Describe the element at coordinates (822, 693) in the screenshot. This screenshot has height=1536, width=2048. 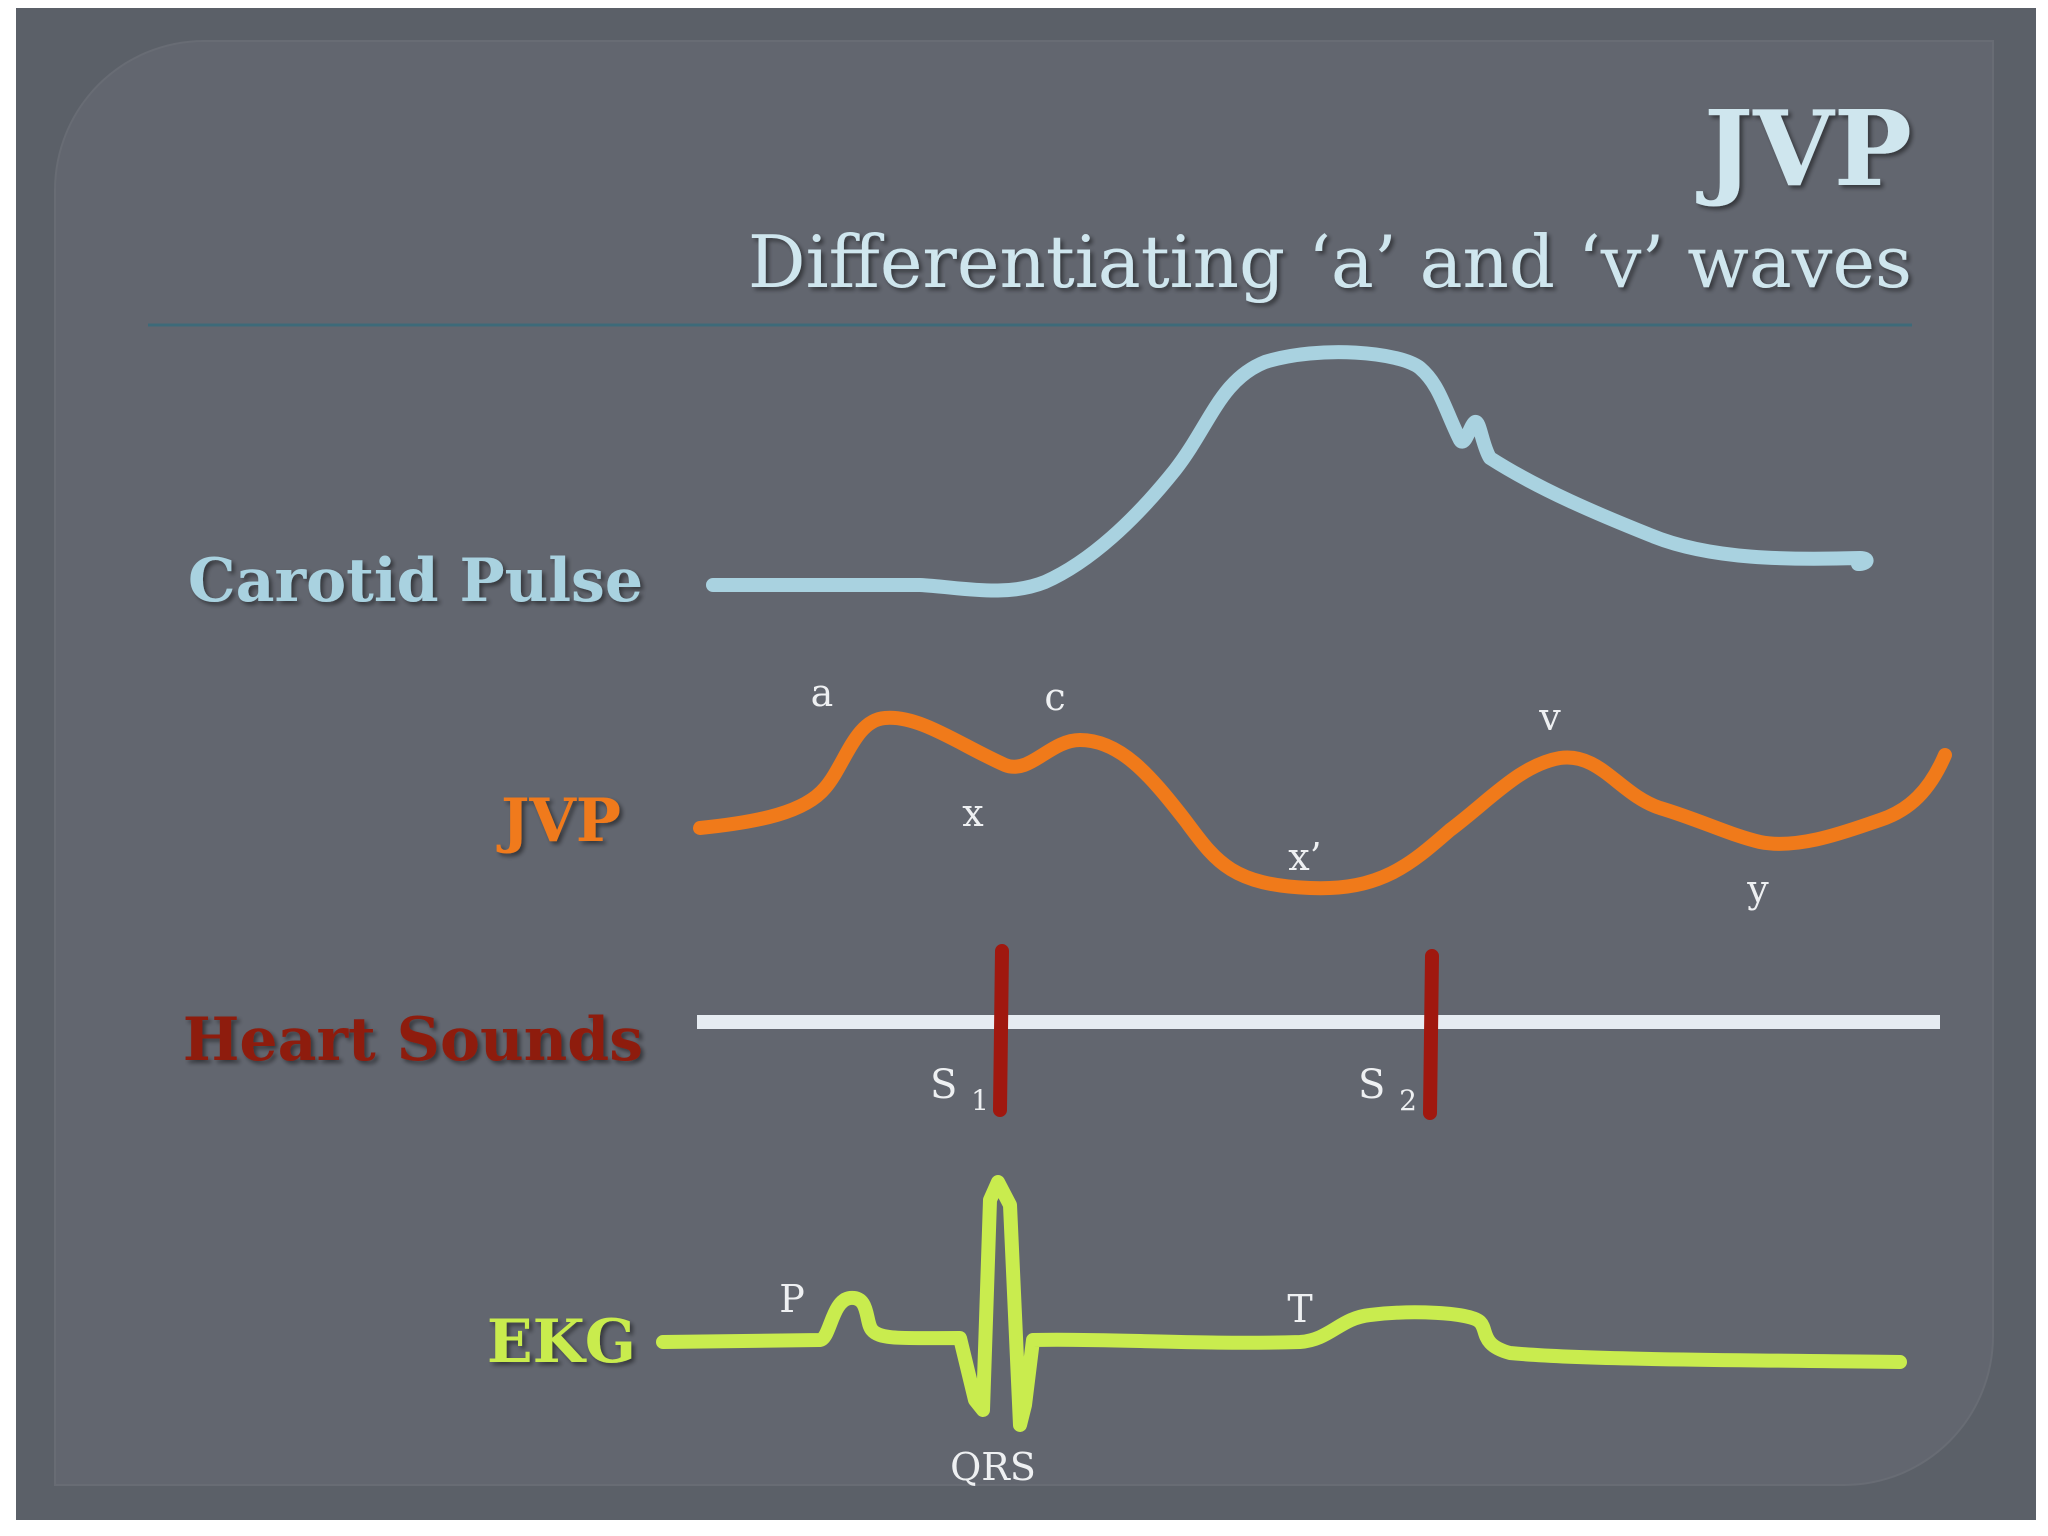
I see `jvp-a-wave-label: a` at that location.